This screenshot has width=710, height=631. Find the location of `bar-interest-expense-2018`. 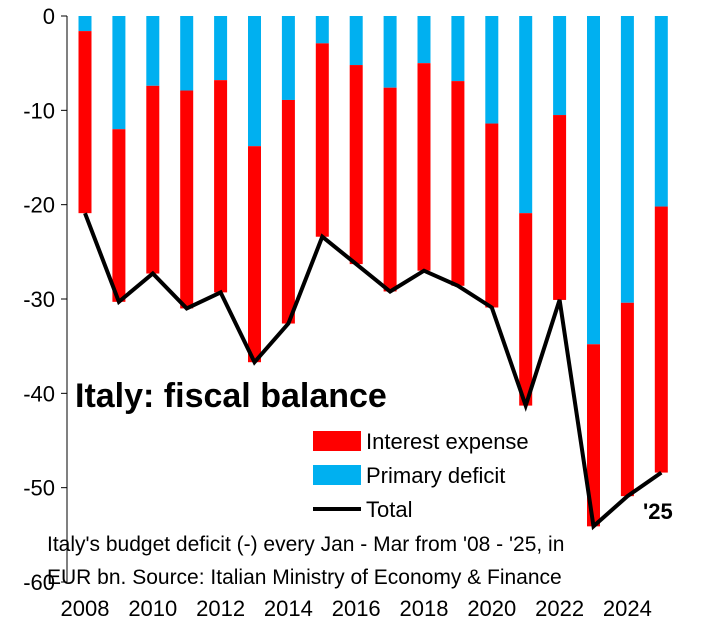

bar-interest-expense-2018 is located at coordinates (424, 167).